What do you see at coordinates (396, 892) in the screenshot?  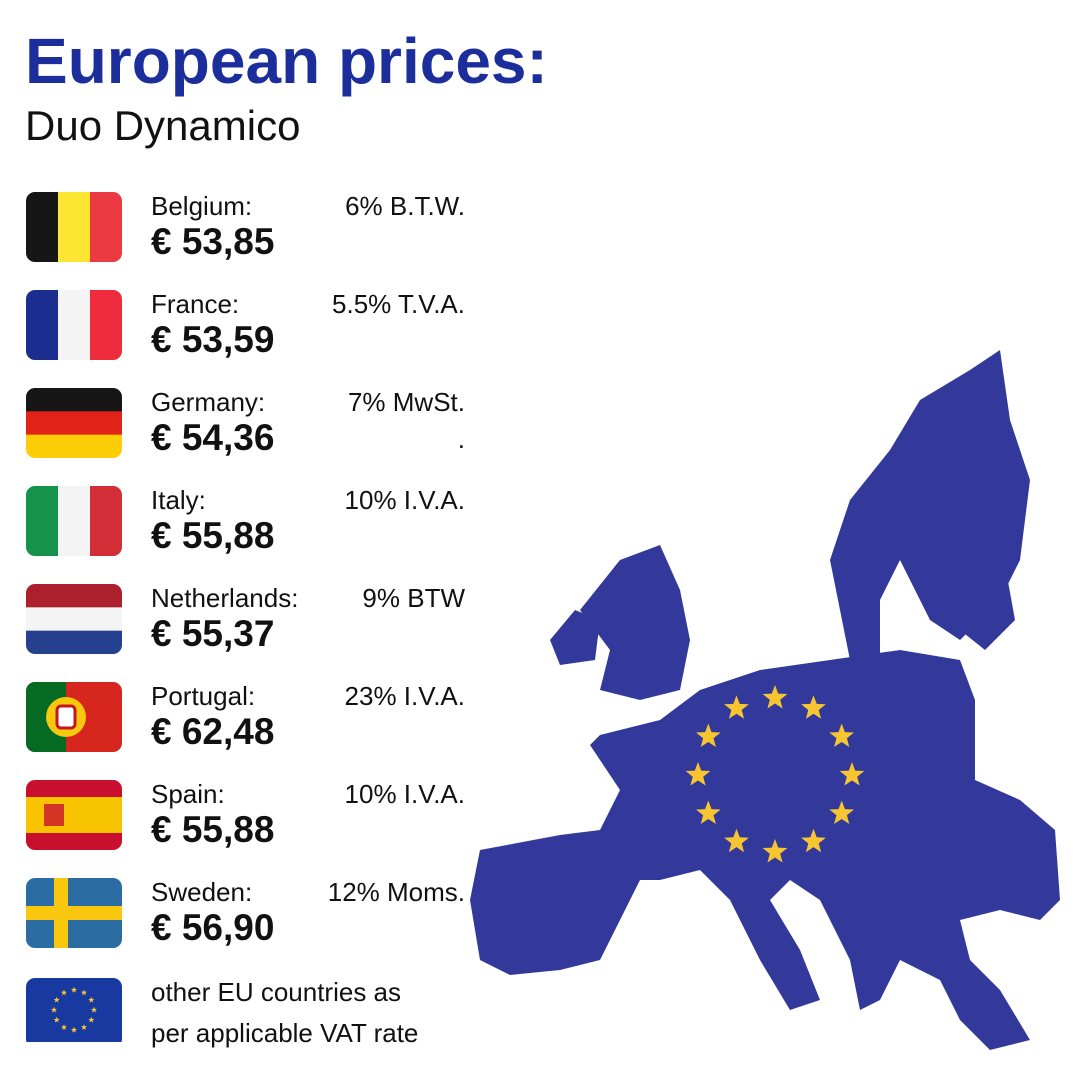 I see `vat-rate: 12% Moms.` at bounding box center [396, 892].